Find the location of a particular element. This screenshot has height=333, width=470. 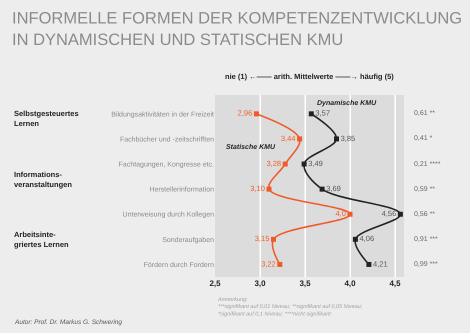

x-tick-label: 3,0 is located at coordinates (260, 283).